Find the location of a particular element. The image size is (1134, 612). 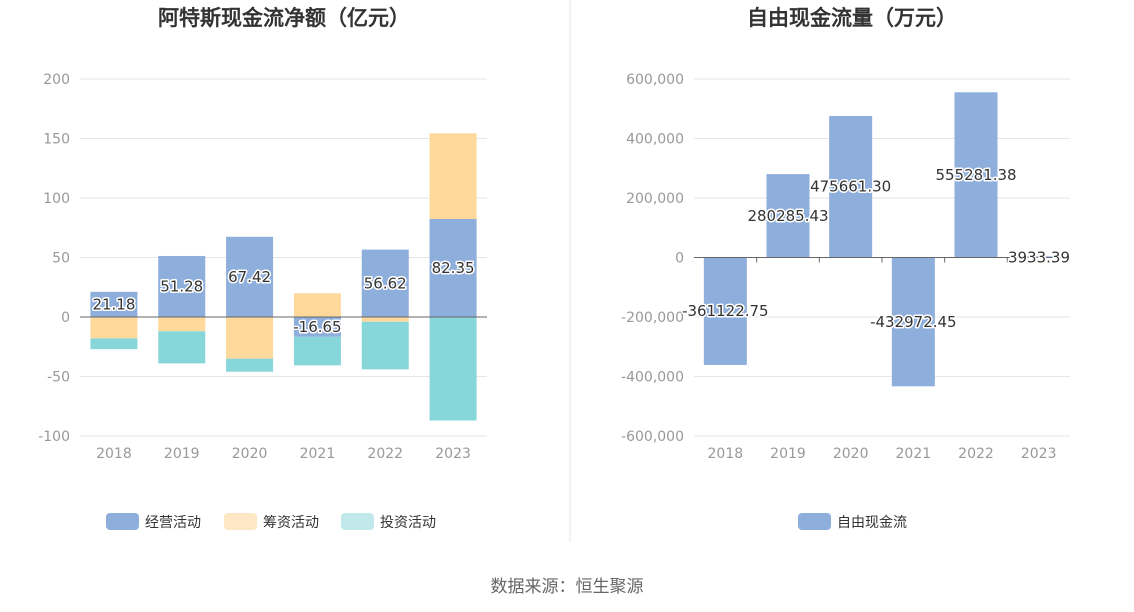

data-label-fcf: 475661.30 is located at coordinates (850, 187).